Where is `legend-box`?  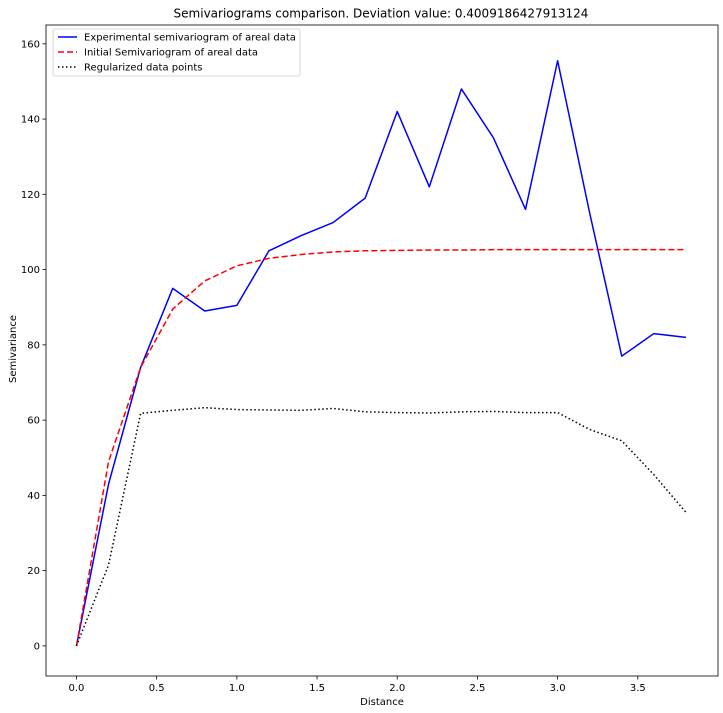
legend-box is located at coordinates (176, 52).